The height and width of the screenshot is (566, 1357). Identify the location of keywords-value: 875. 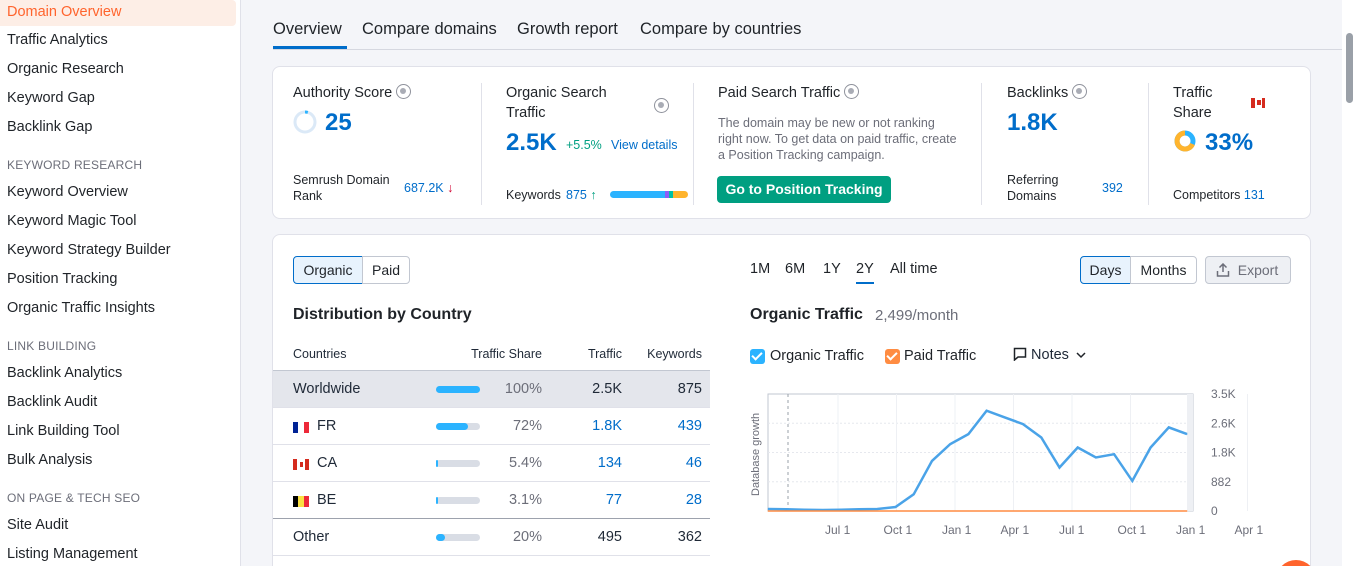
(689, 389).